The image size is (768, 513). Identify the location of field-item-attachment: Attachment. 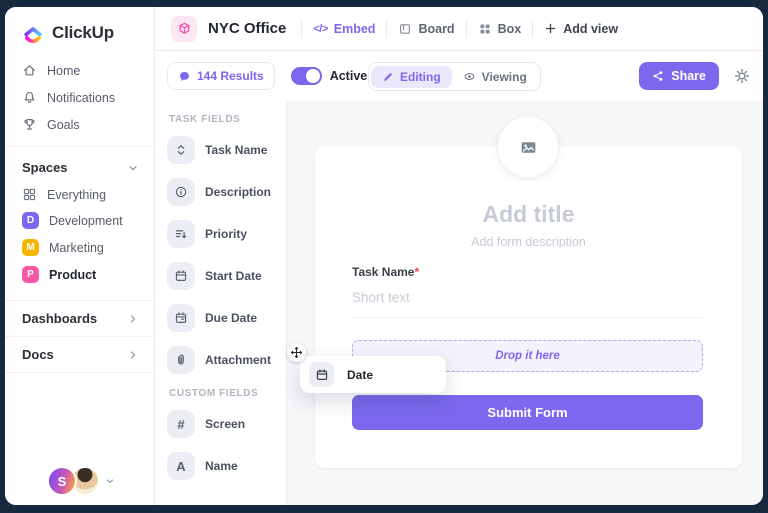
(226, 360).